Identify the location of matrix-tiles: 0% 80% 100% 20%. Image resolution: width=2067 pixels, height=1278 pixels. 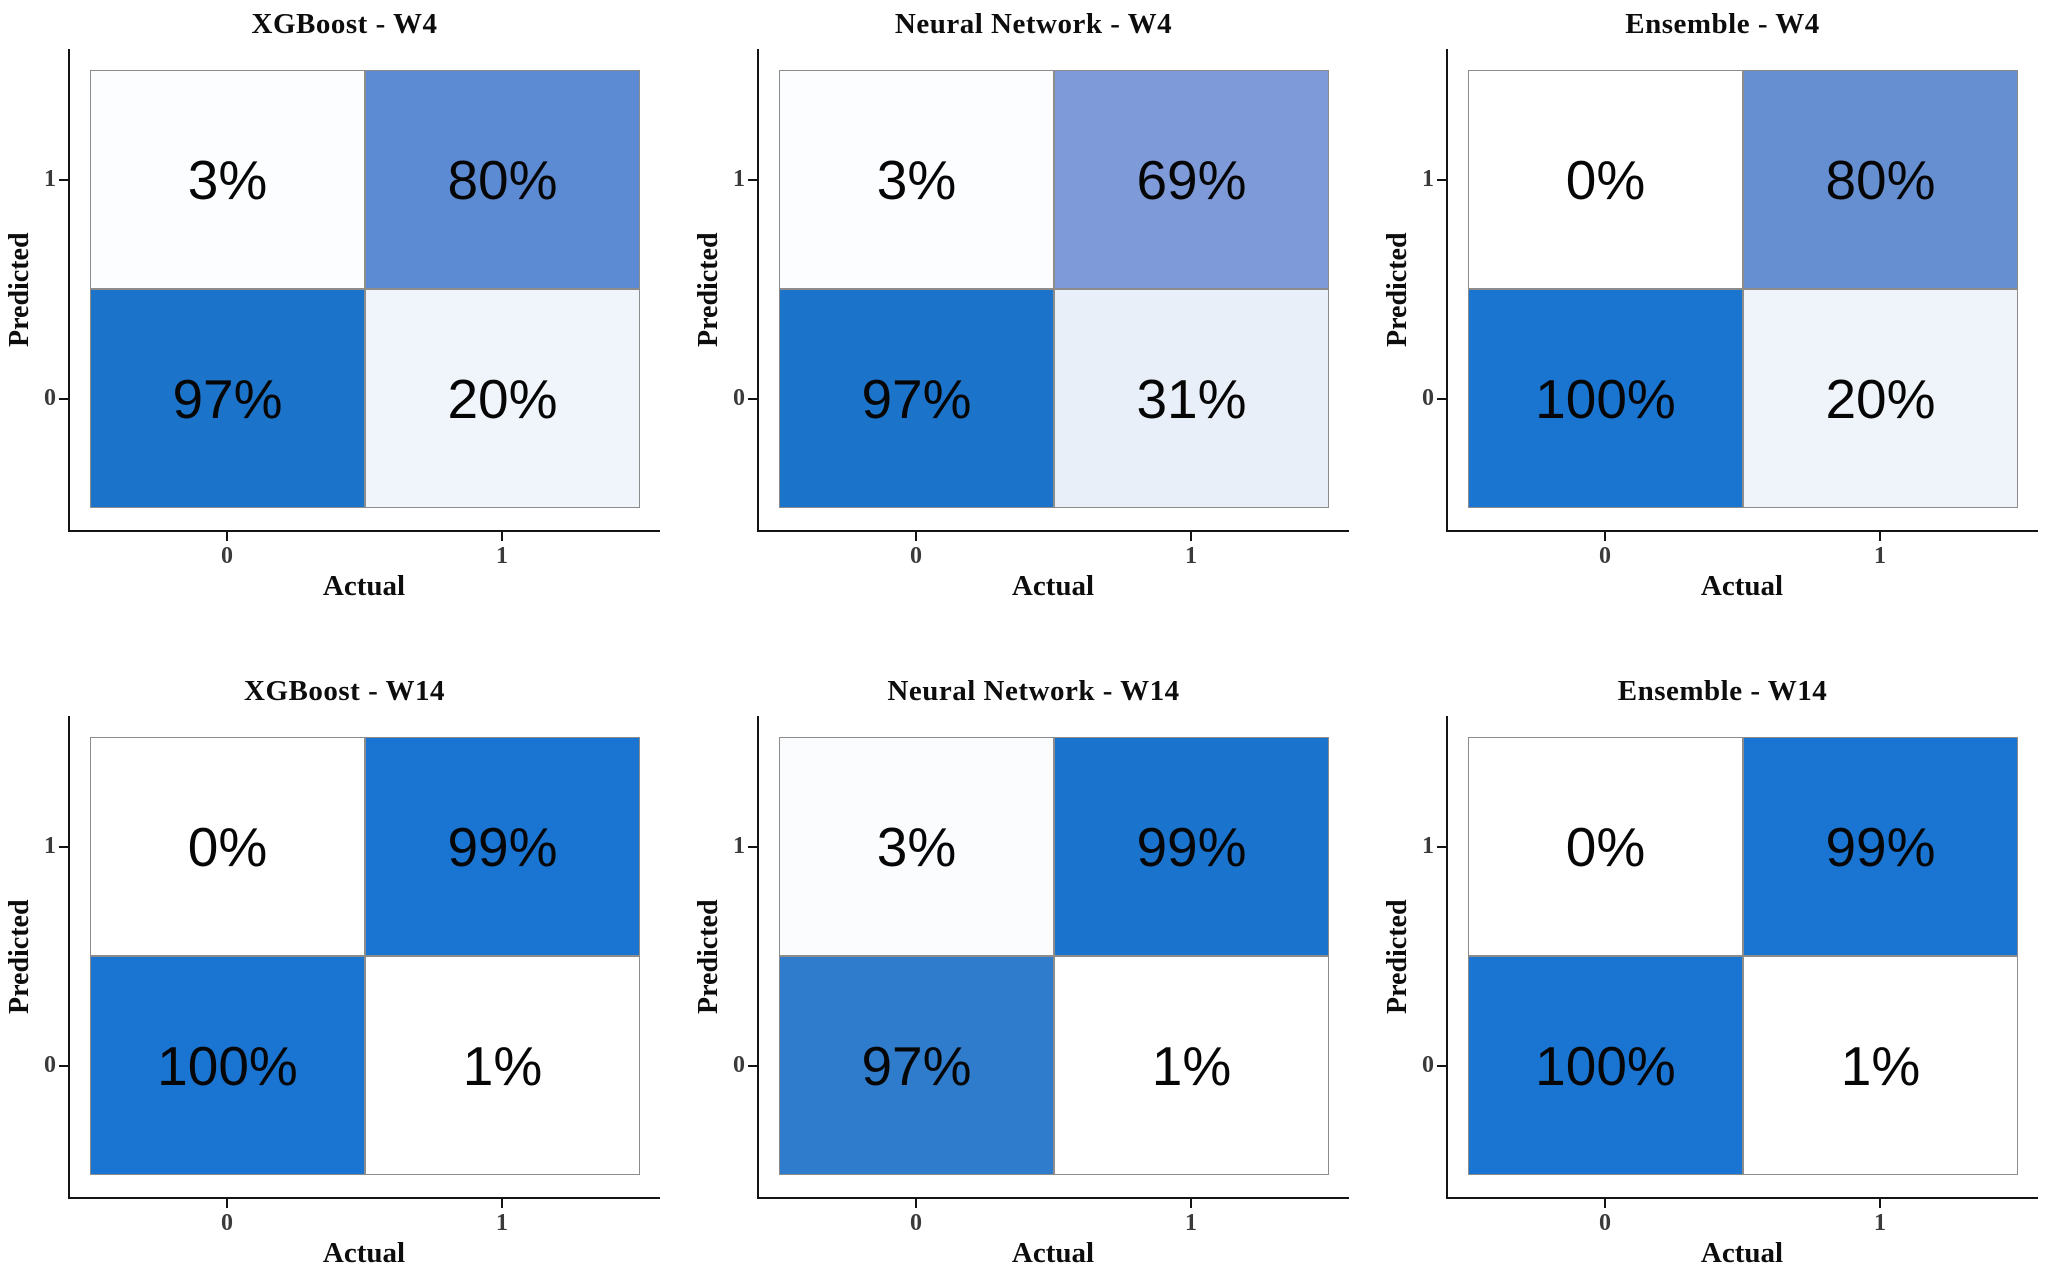
(1743, 289).